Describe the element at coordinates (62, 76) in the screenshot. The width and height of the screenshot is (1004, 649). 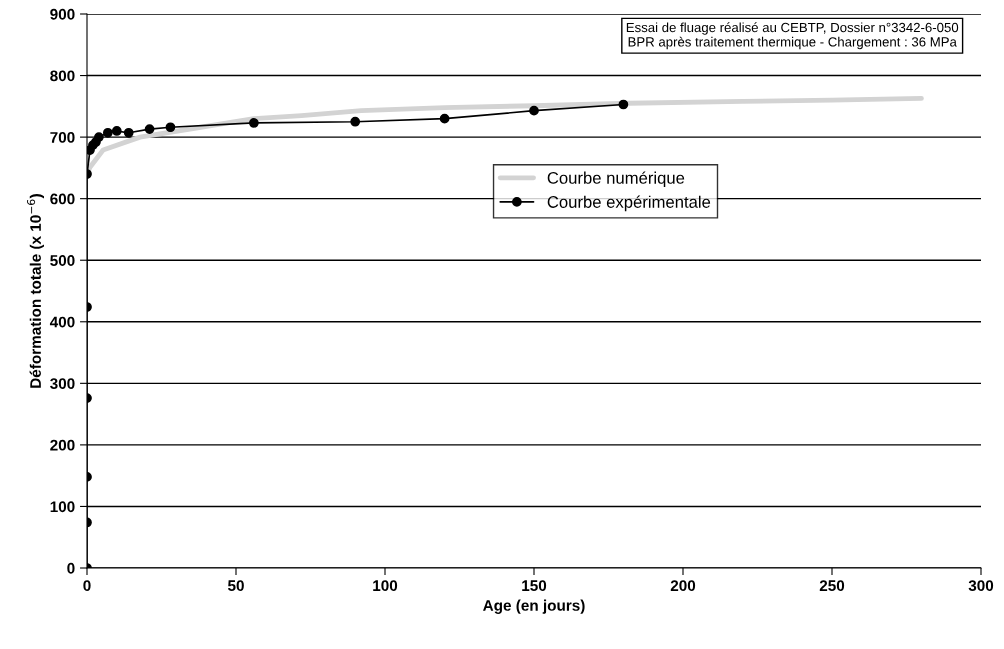
I see `y-tick-label: 800` at that location.